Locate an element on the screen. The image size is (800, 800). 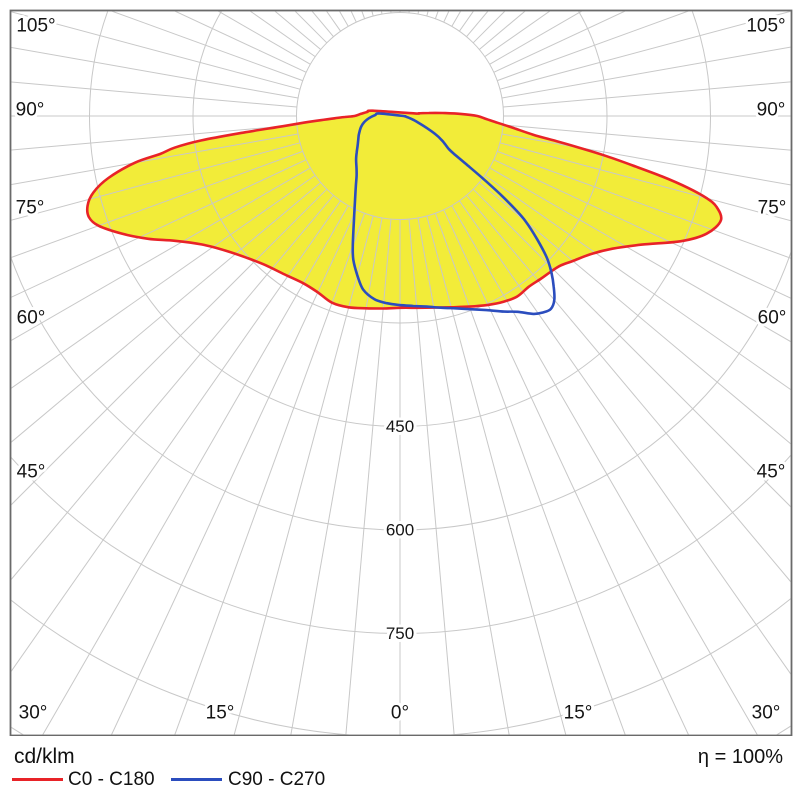
ring-label: 600 is located at coordinates (400, 530).